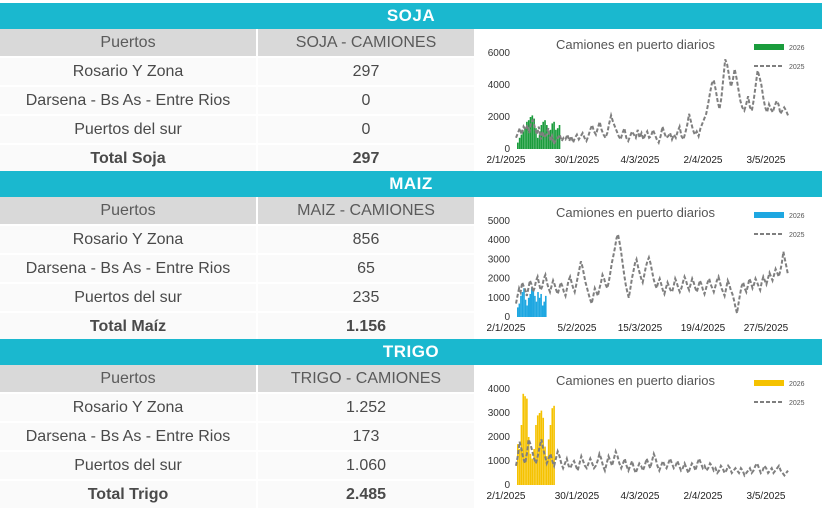 The width and height of the screenshot is (822, 510). What do you see at coordinates (129, 327) in the screenshot?
I see `total-label: Total Maíz` at bounding box center [129, 327].